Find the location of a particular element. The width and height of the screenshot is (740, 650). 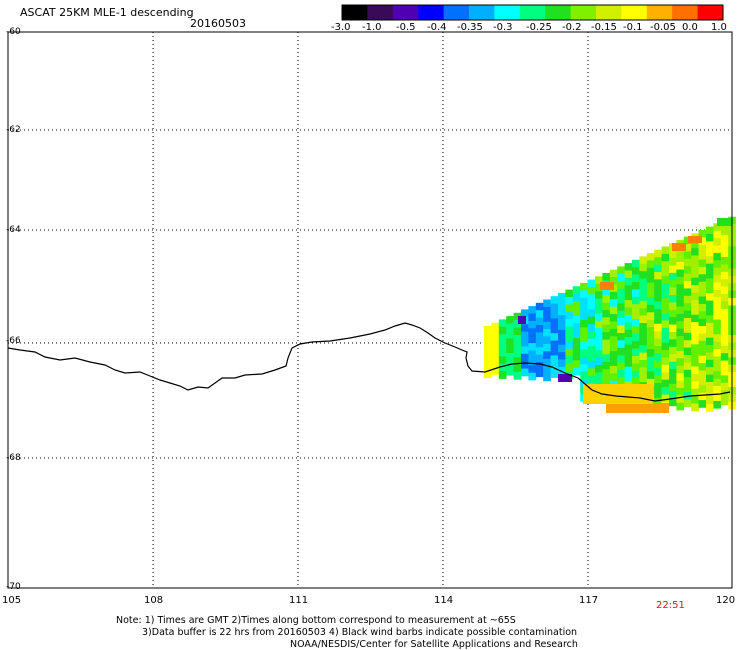

lon-label: 120 is located at coordinates (726, 600).